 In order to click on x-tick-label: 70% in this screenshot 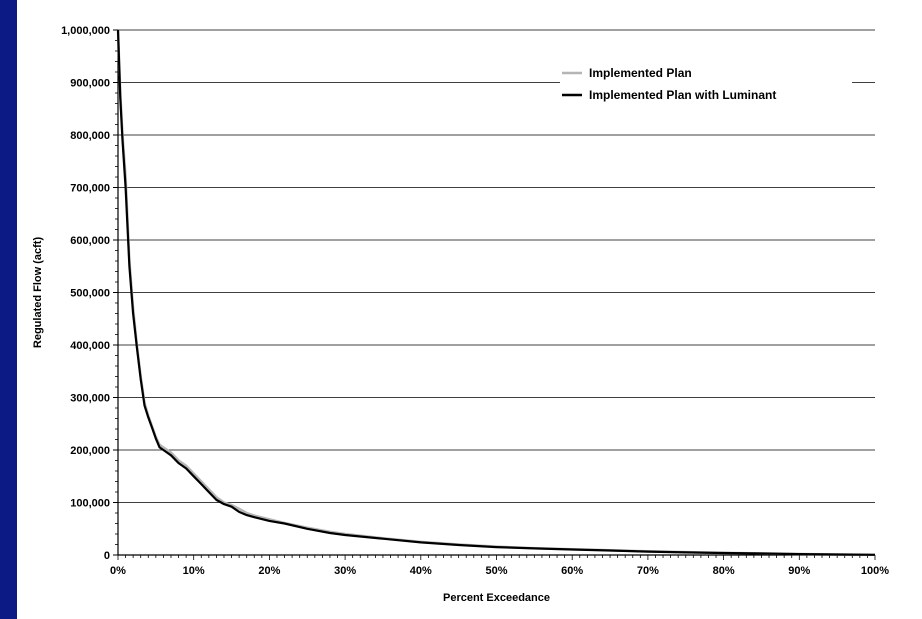, I will do `click(648, 571)`.